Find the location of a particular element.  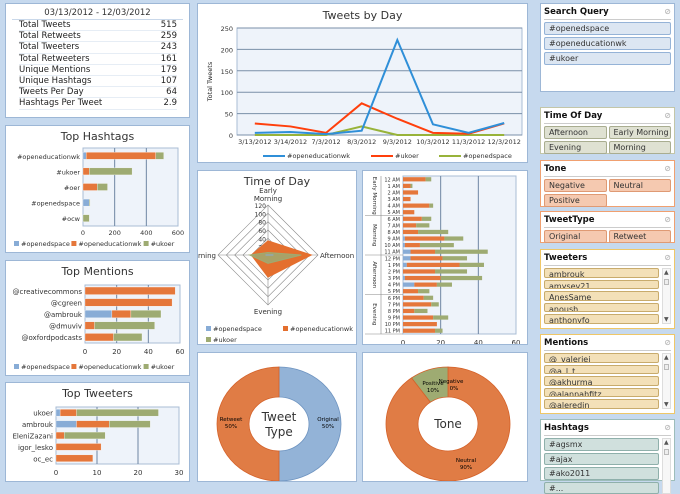

category-label: 8 AM is located at coordinates (393, 233).